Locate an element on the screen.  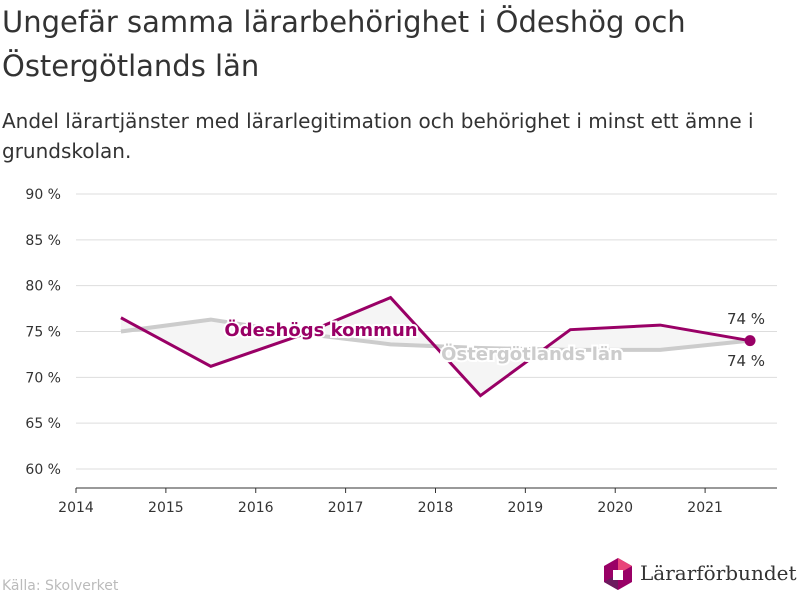
brand-logo-text: Lärarförbundet is located at coordinates (718, 573).